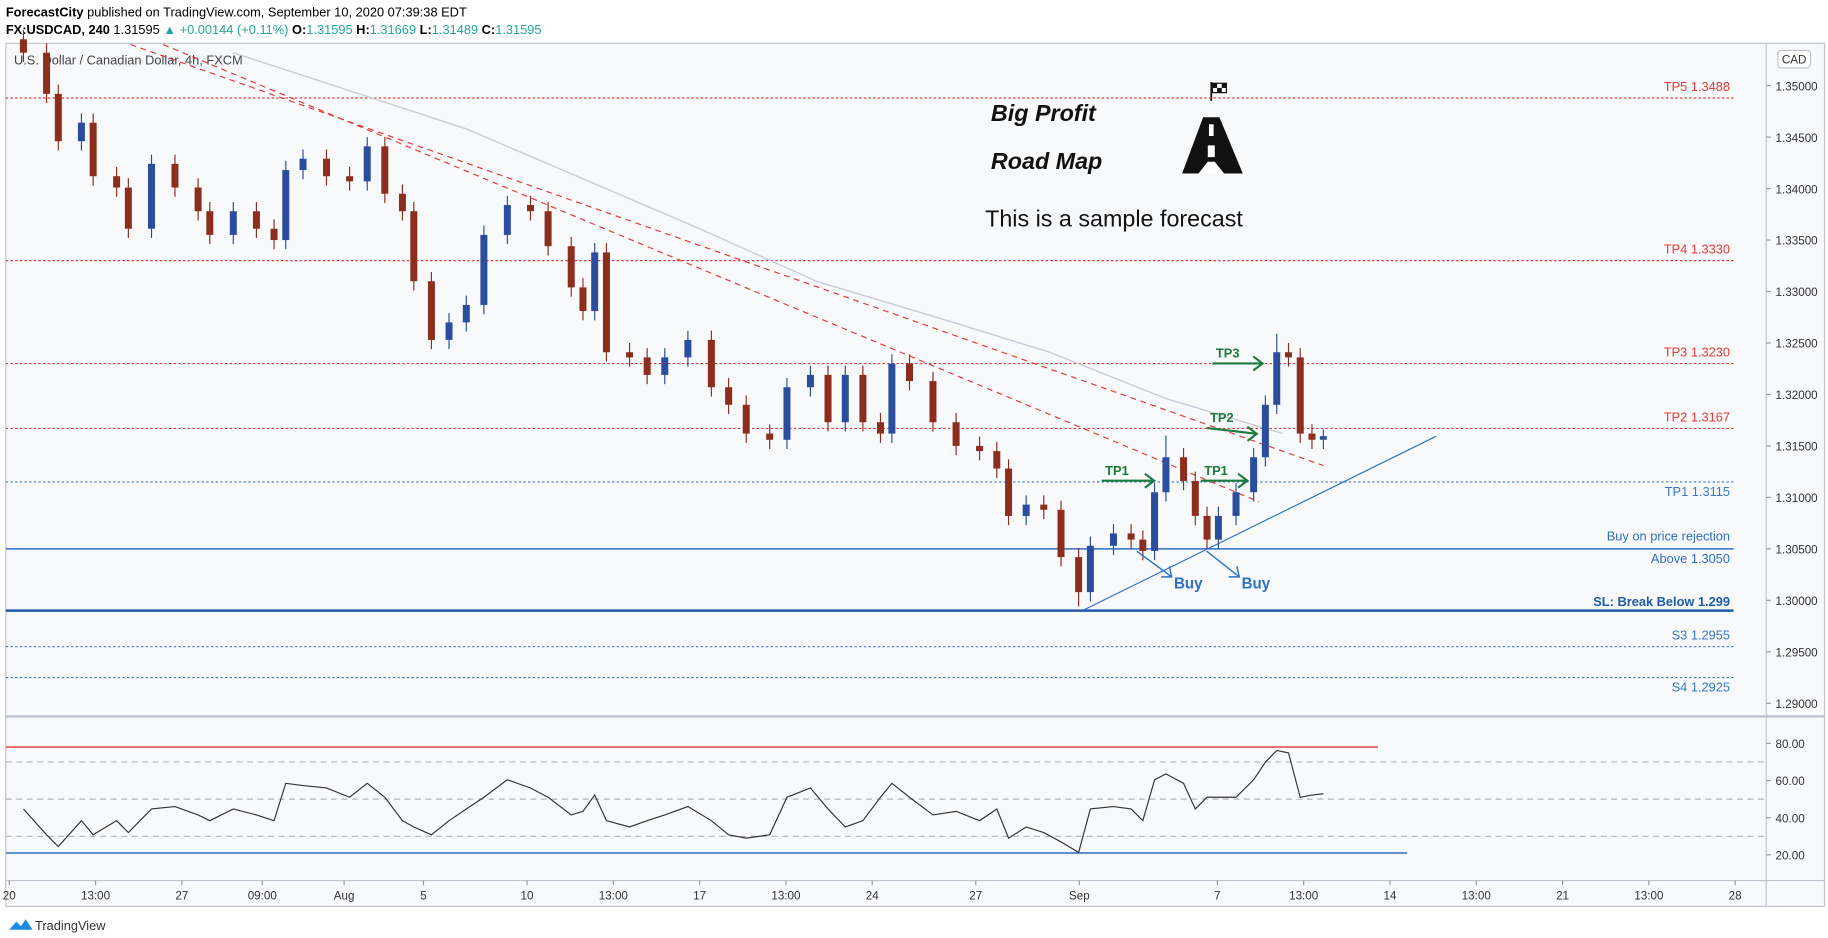 This screenshot has height=938, width=1828. What do you see at coordinates (329, 29) in the screenshot?
I see `o-value: 1.31595` at bounding box center [329, 29].